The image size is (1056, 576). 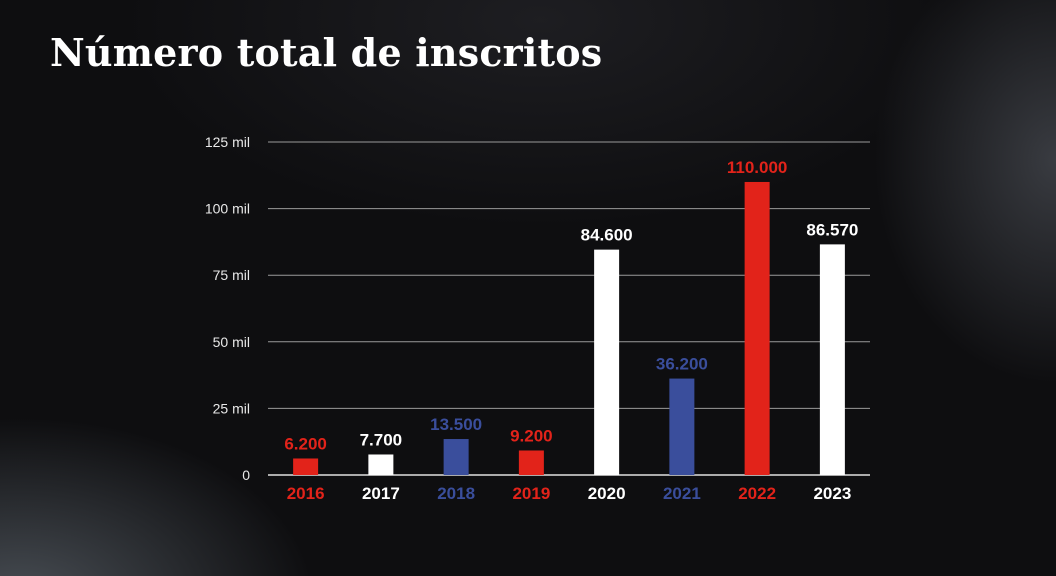 I want to click on data-label-2017: 7.700, so click(x=381, y=439).